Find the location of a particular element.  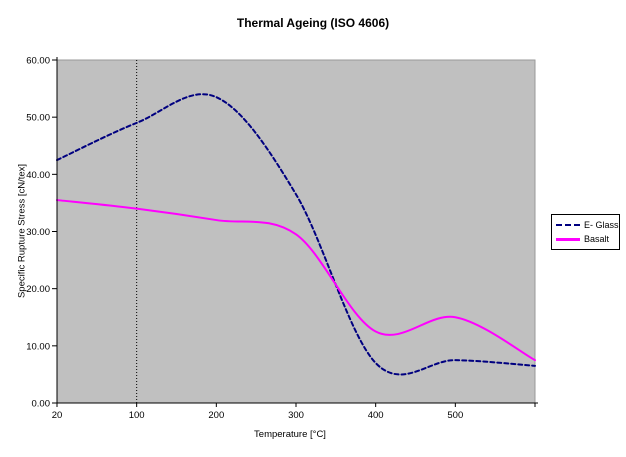

y-tick-label: 60.00 is located at coordinates (38, 61).